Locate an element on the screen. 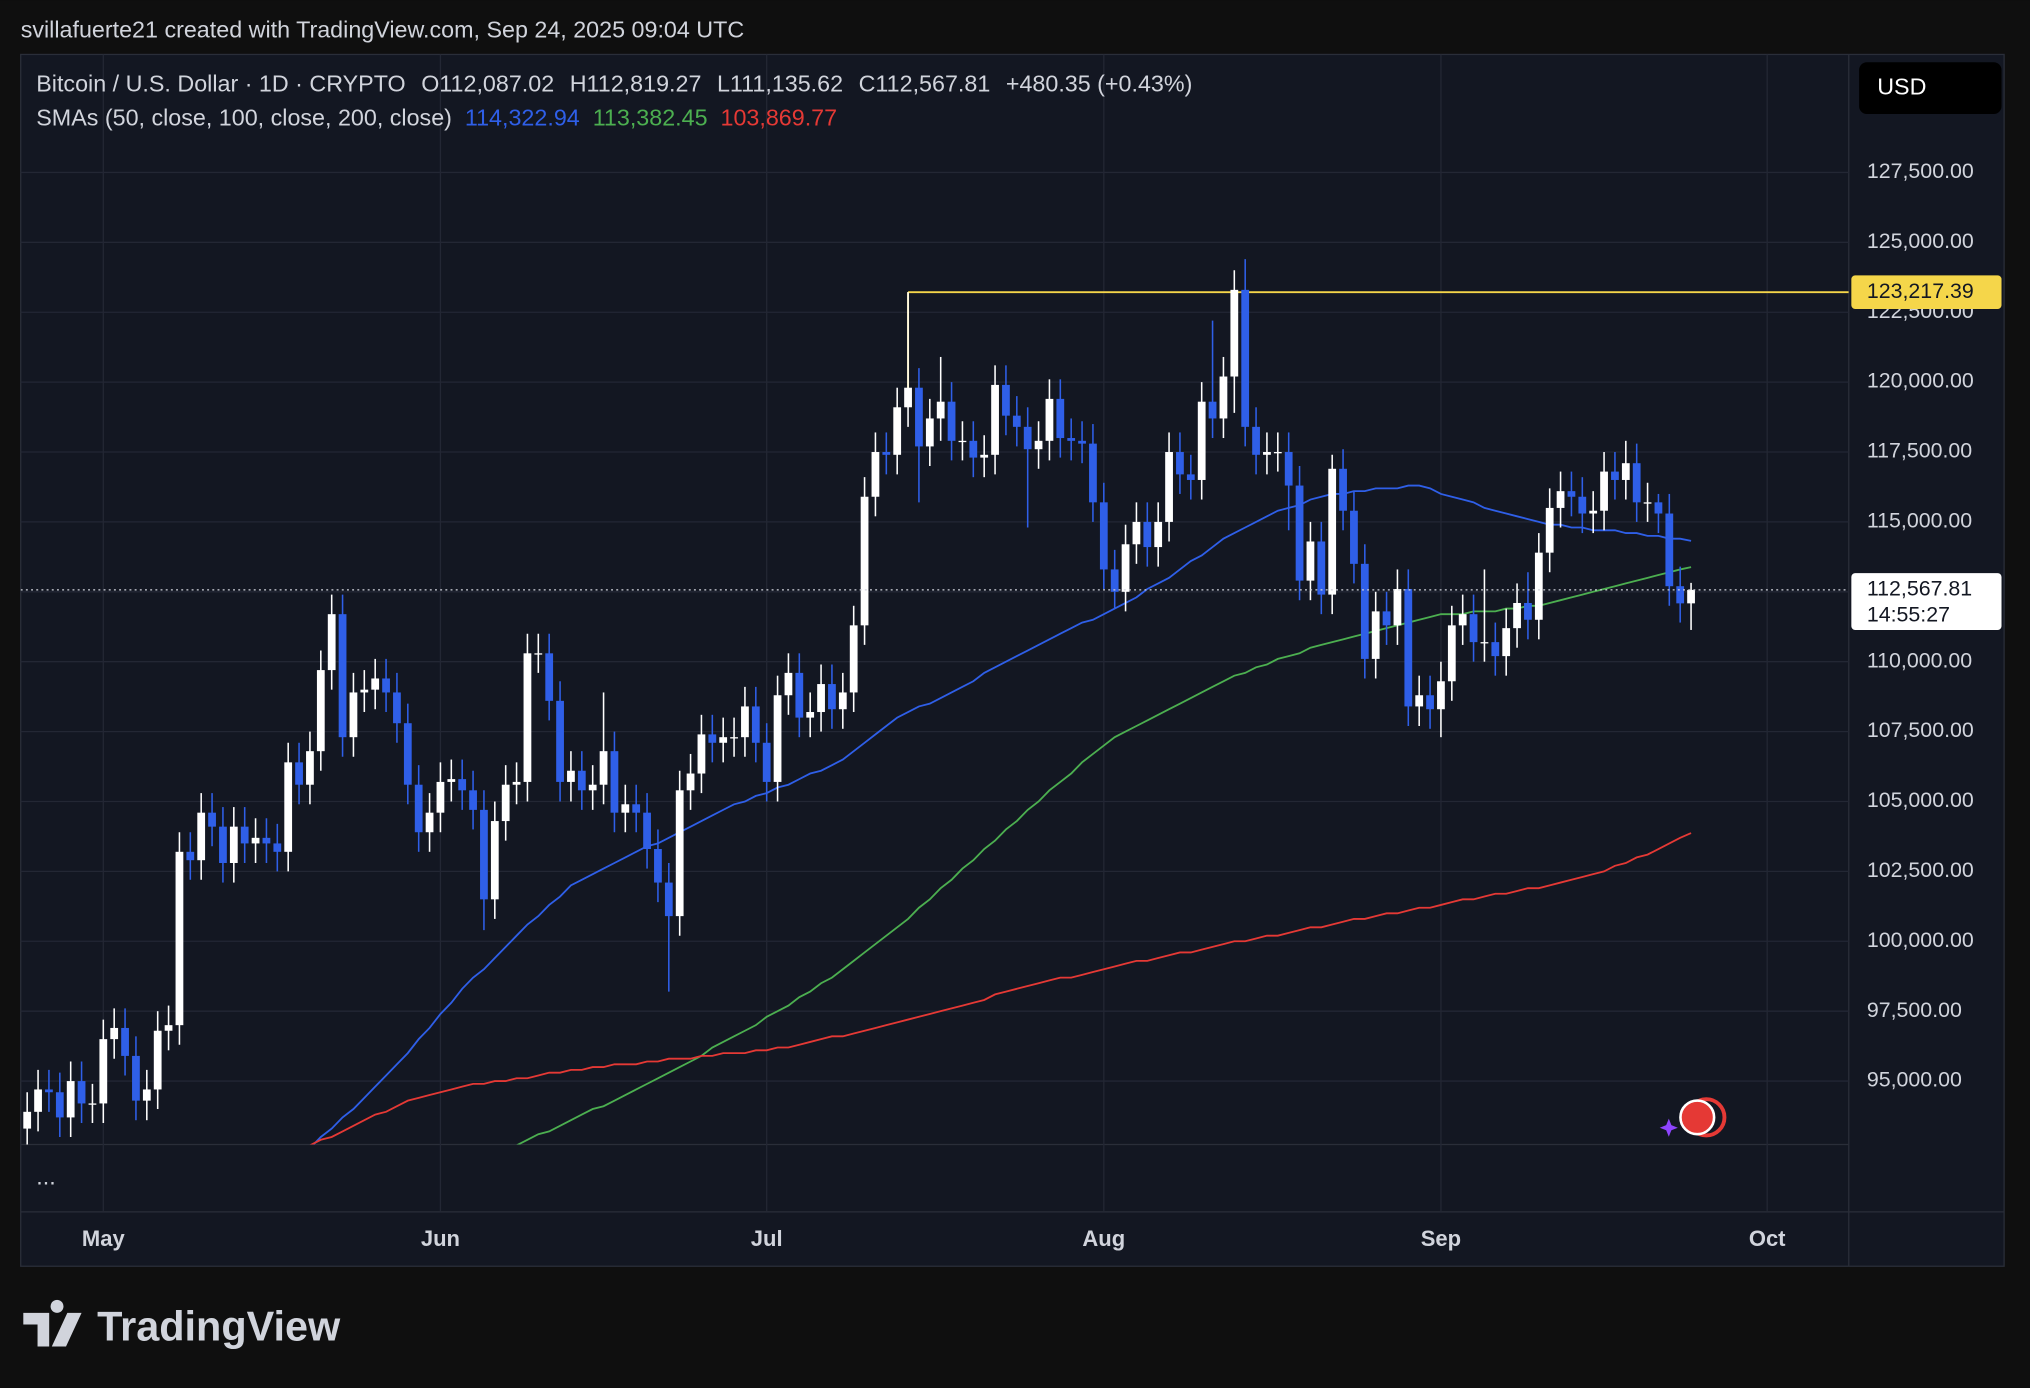 This screenshot has height=1388, width=2030. x-tick-label: Sep is located at coordinates (1441, 1238).